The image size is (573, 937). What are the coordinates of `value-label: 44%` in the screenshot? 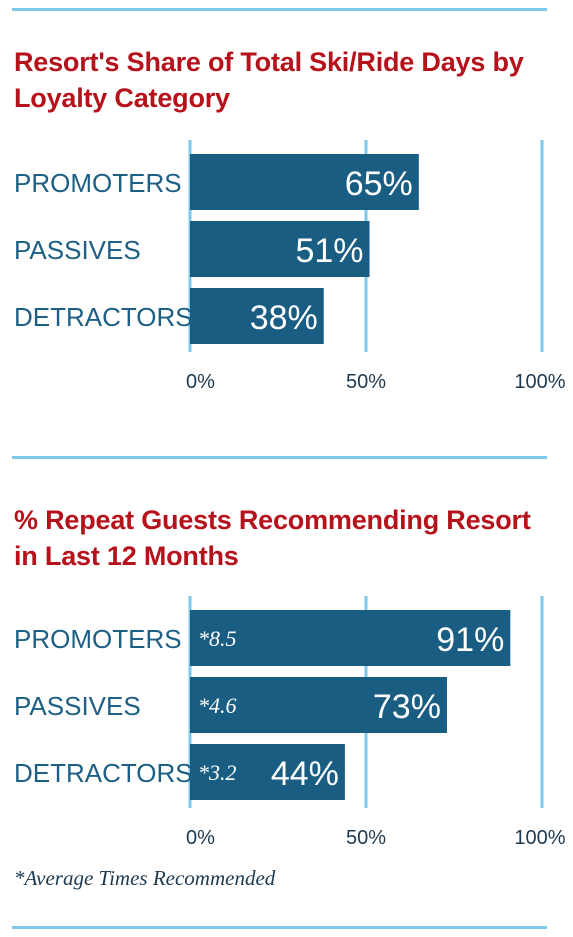 It's located at (305, 774).